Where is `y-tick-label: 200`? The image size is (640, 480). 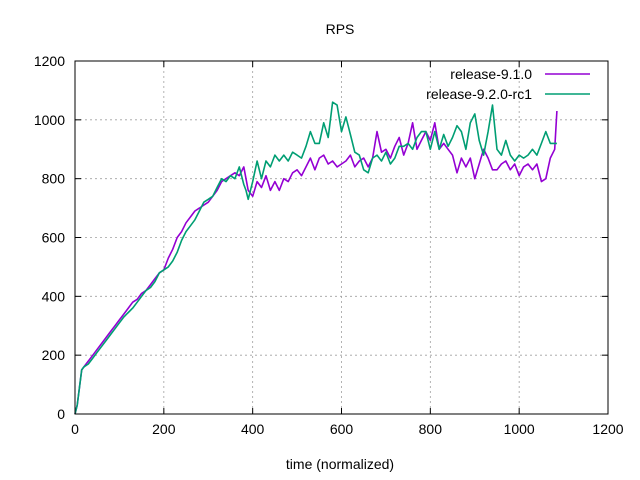 y-tick-label: 200 is located at coordinates (54, 355).